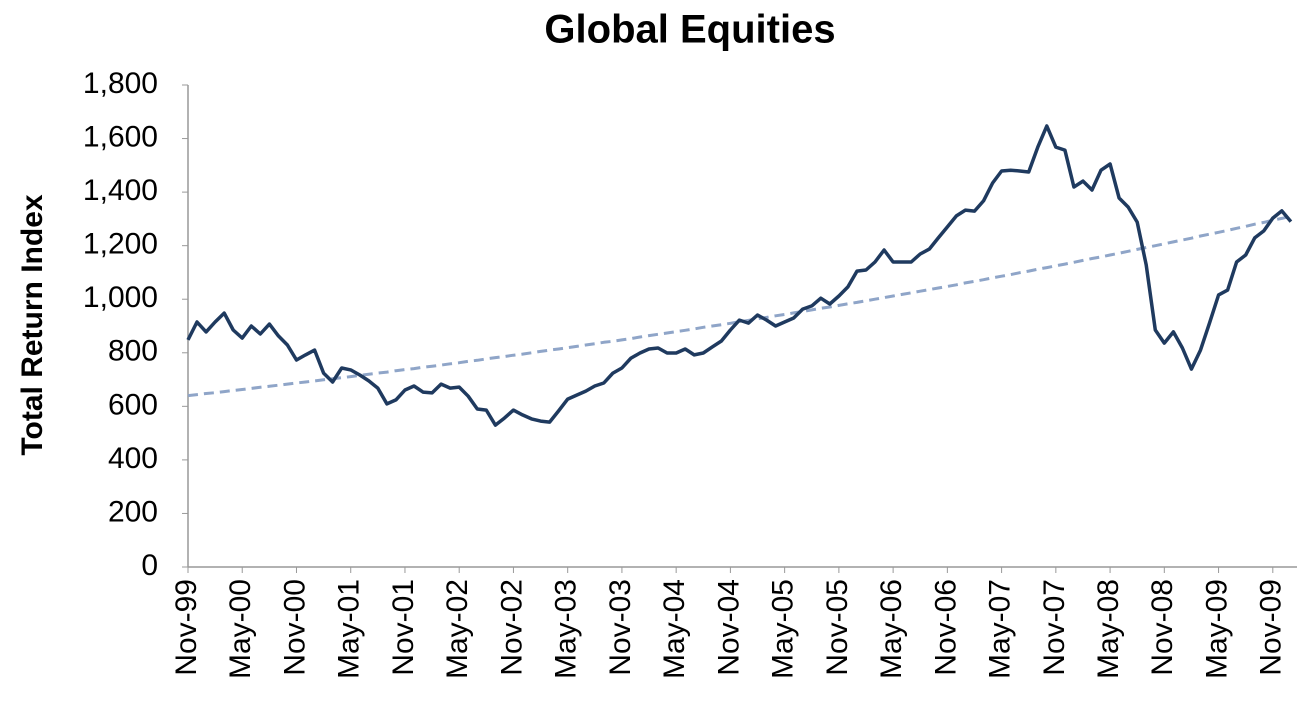 The height and width of the screenshot is (717, 1297). What do you see at coordinates (120, 297) in the screenshot?
I see `y-tick-label: 1,000` at bounding box center [120, 297].